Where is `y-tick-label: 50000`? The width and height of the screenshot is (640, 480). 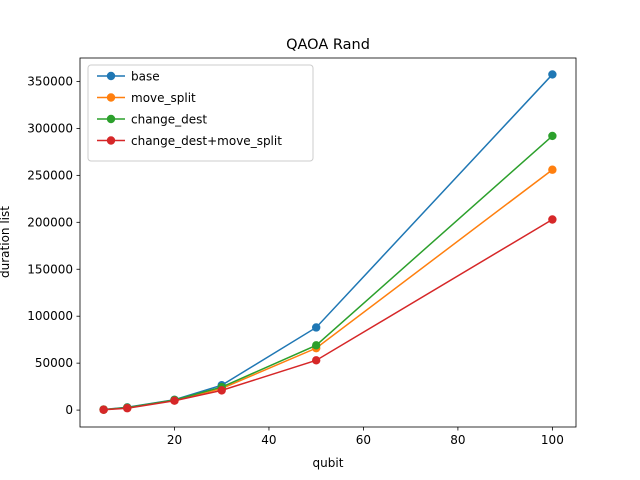 y-tick-label: 50000 is located at coordinates (54, 363).